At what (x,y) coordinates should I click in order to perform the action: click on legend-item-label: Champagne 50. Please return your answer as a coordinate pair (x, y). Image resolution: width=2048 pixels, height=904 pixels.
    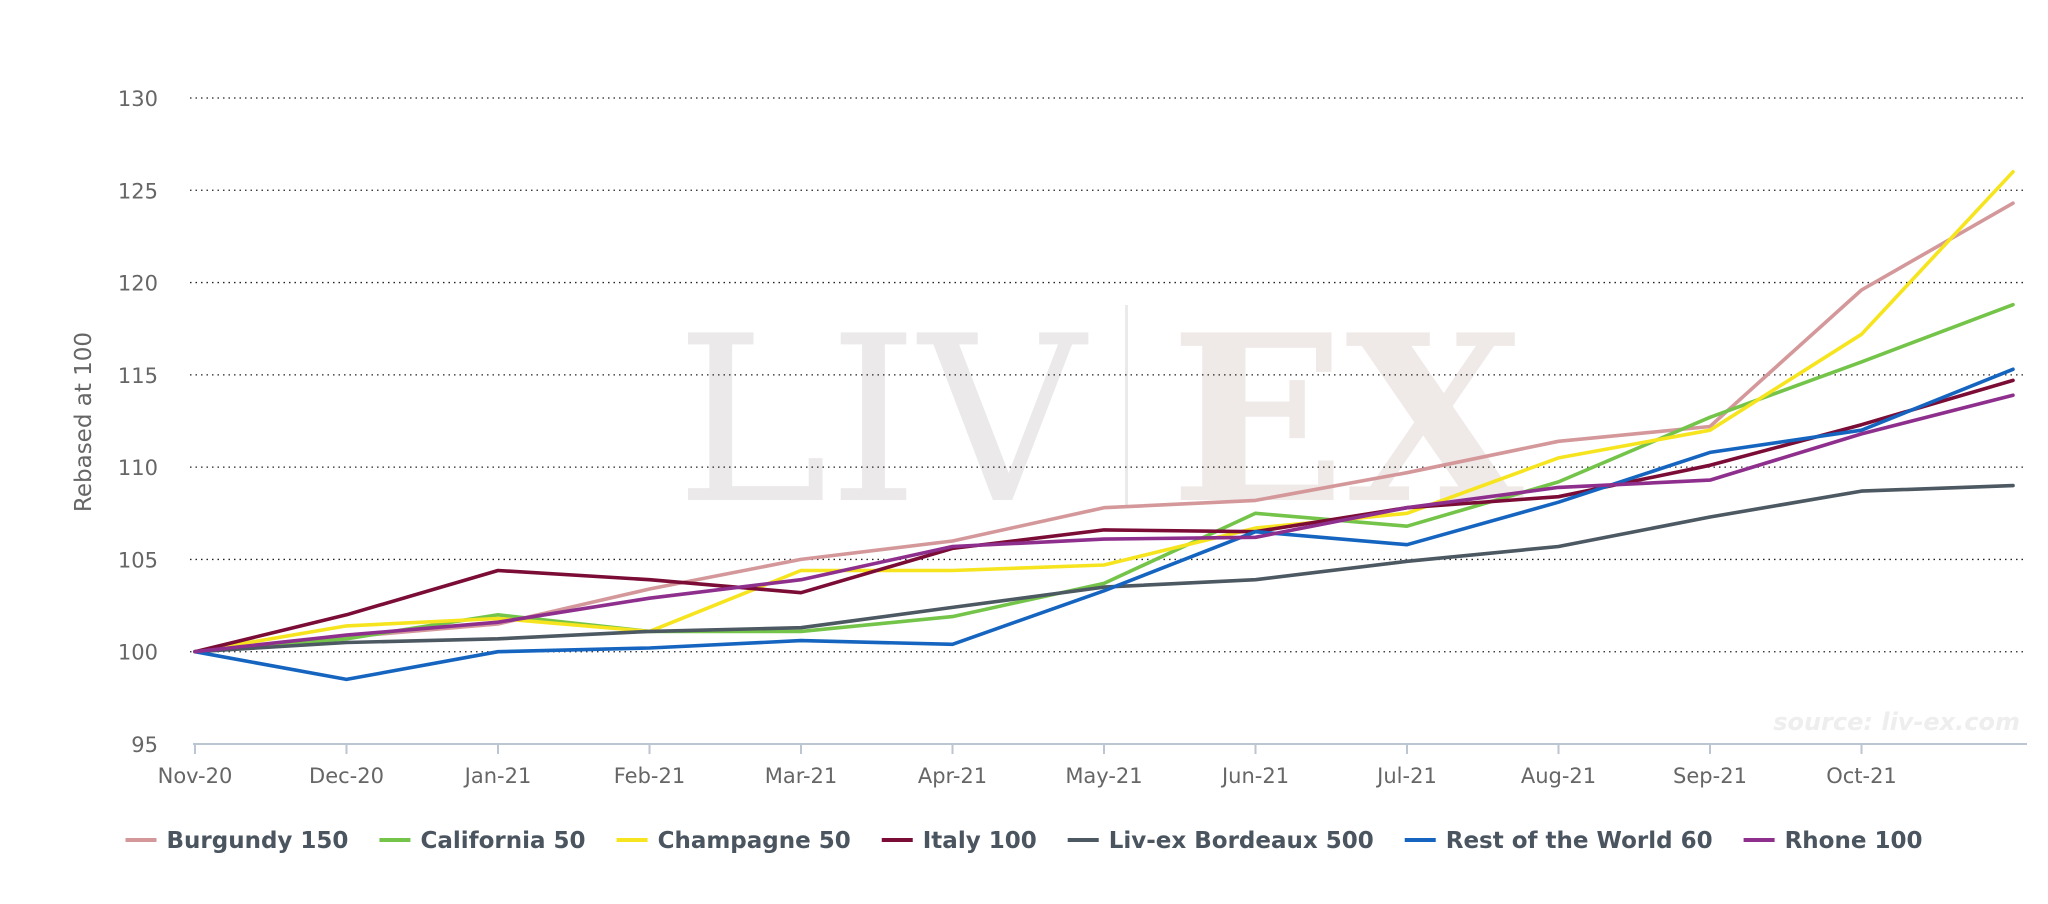
    Looking at the image, I should click on (754, 841).